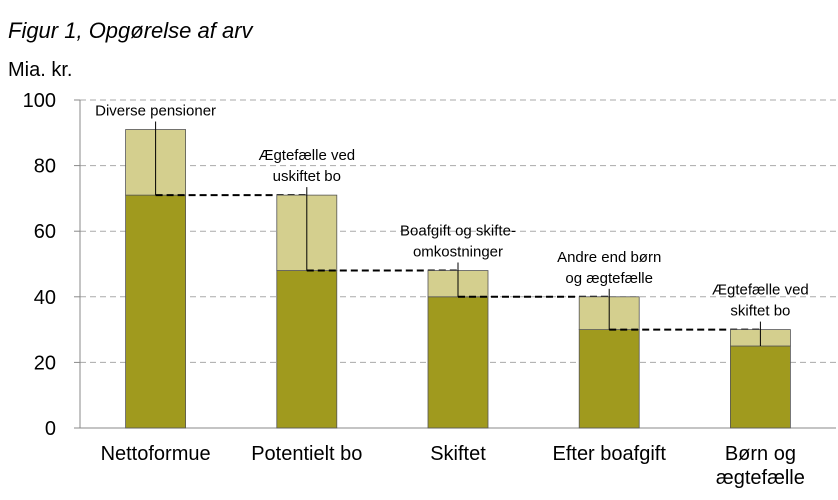  I want to click on annotation: og ægtefælle, so click(609, 278).